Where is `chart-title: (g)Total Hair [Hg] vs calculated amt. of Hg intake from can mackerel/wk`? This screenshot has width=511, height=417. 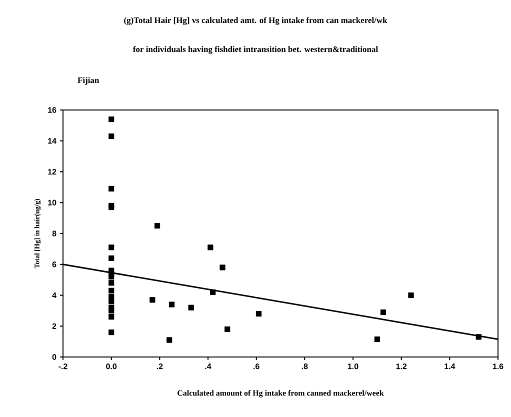
chart-title: (g)Total Hair [Hg] vs calculated amt. of Hg intake from can mackerel/wk is located at coordinates (256, 21).